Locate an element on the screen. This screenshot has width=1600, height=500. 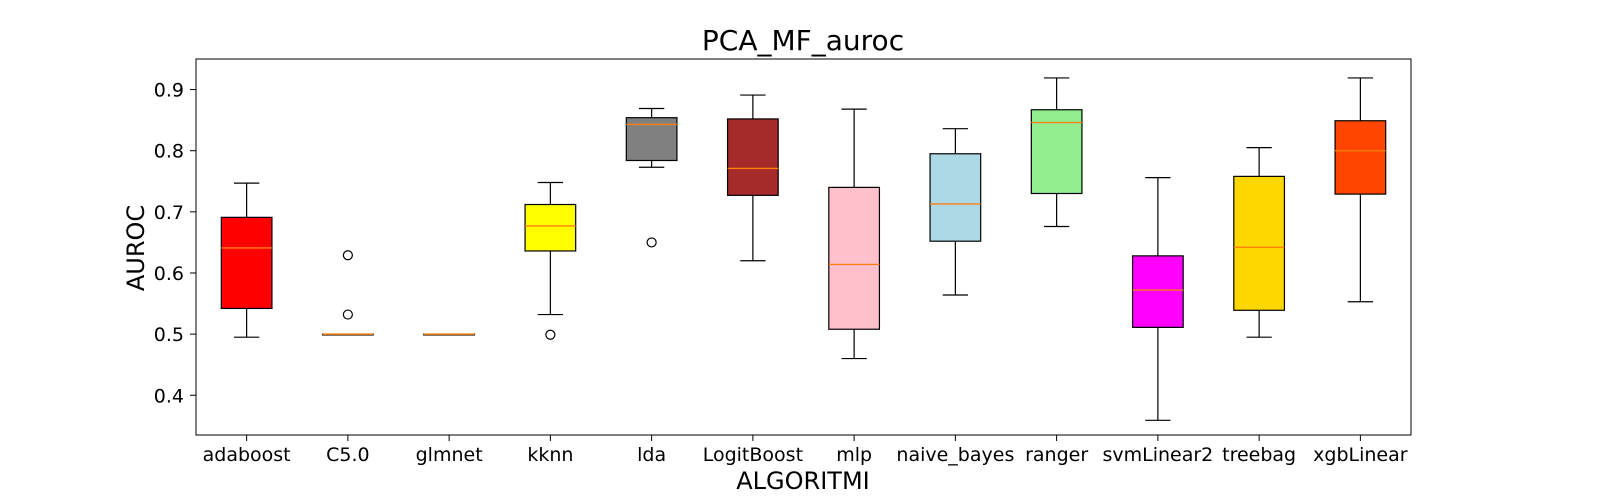
x-tick-label: adaboost is located at coordinates (247, 455).